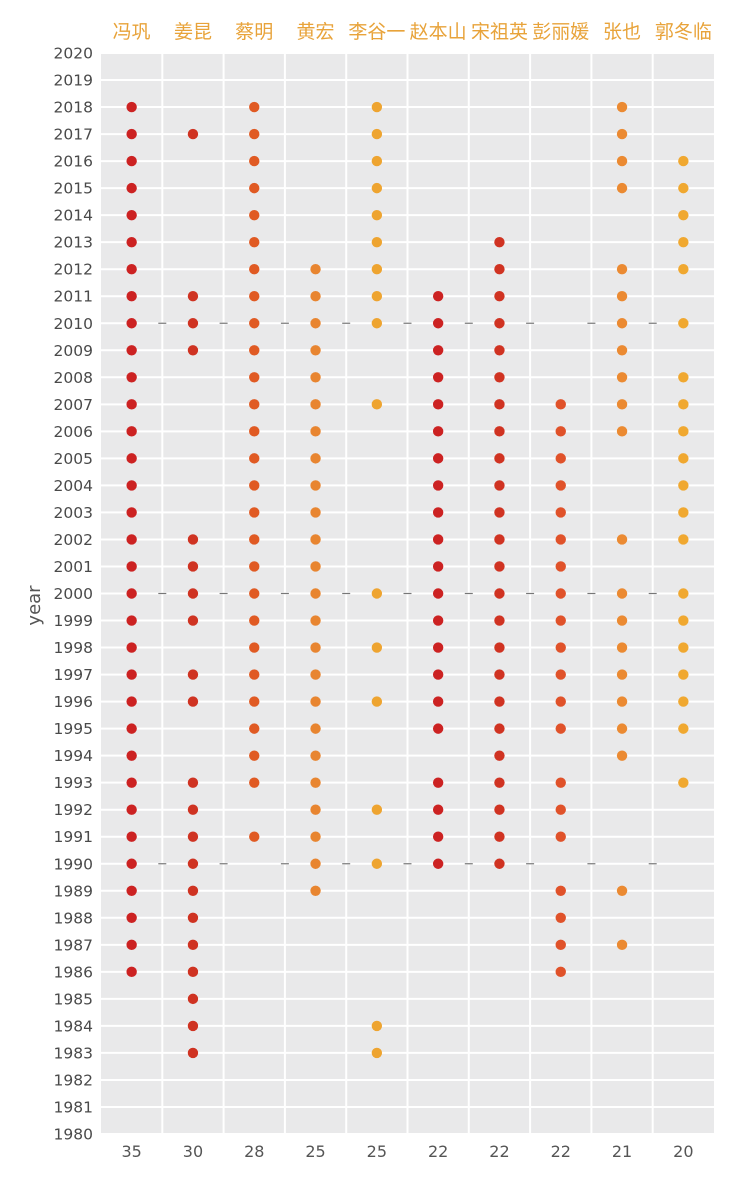  Describe the element at coordinates (254, 32) in the screenshot. I see `series-name-label: 蔡明` at that location.